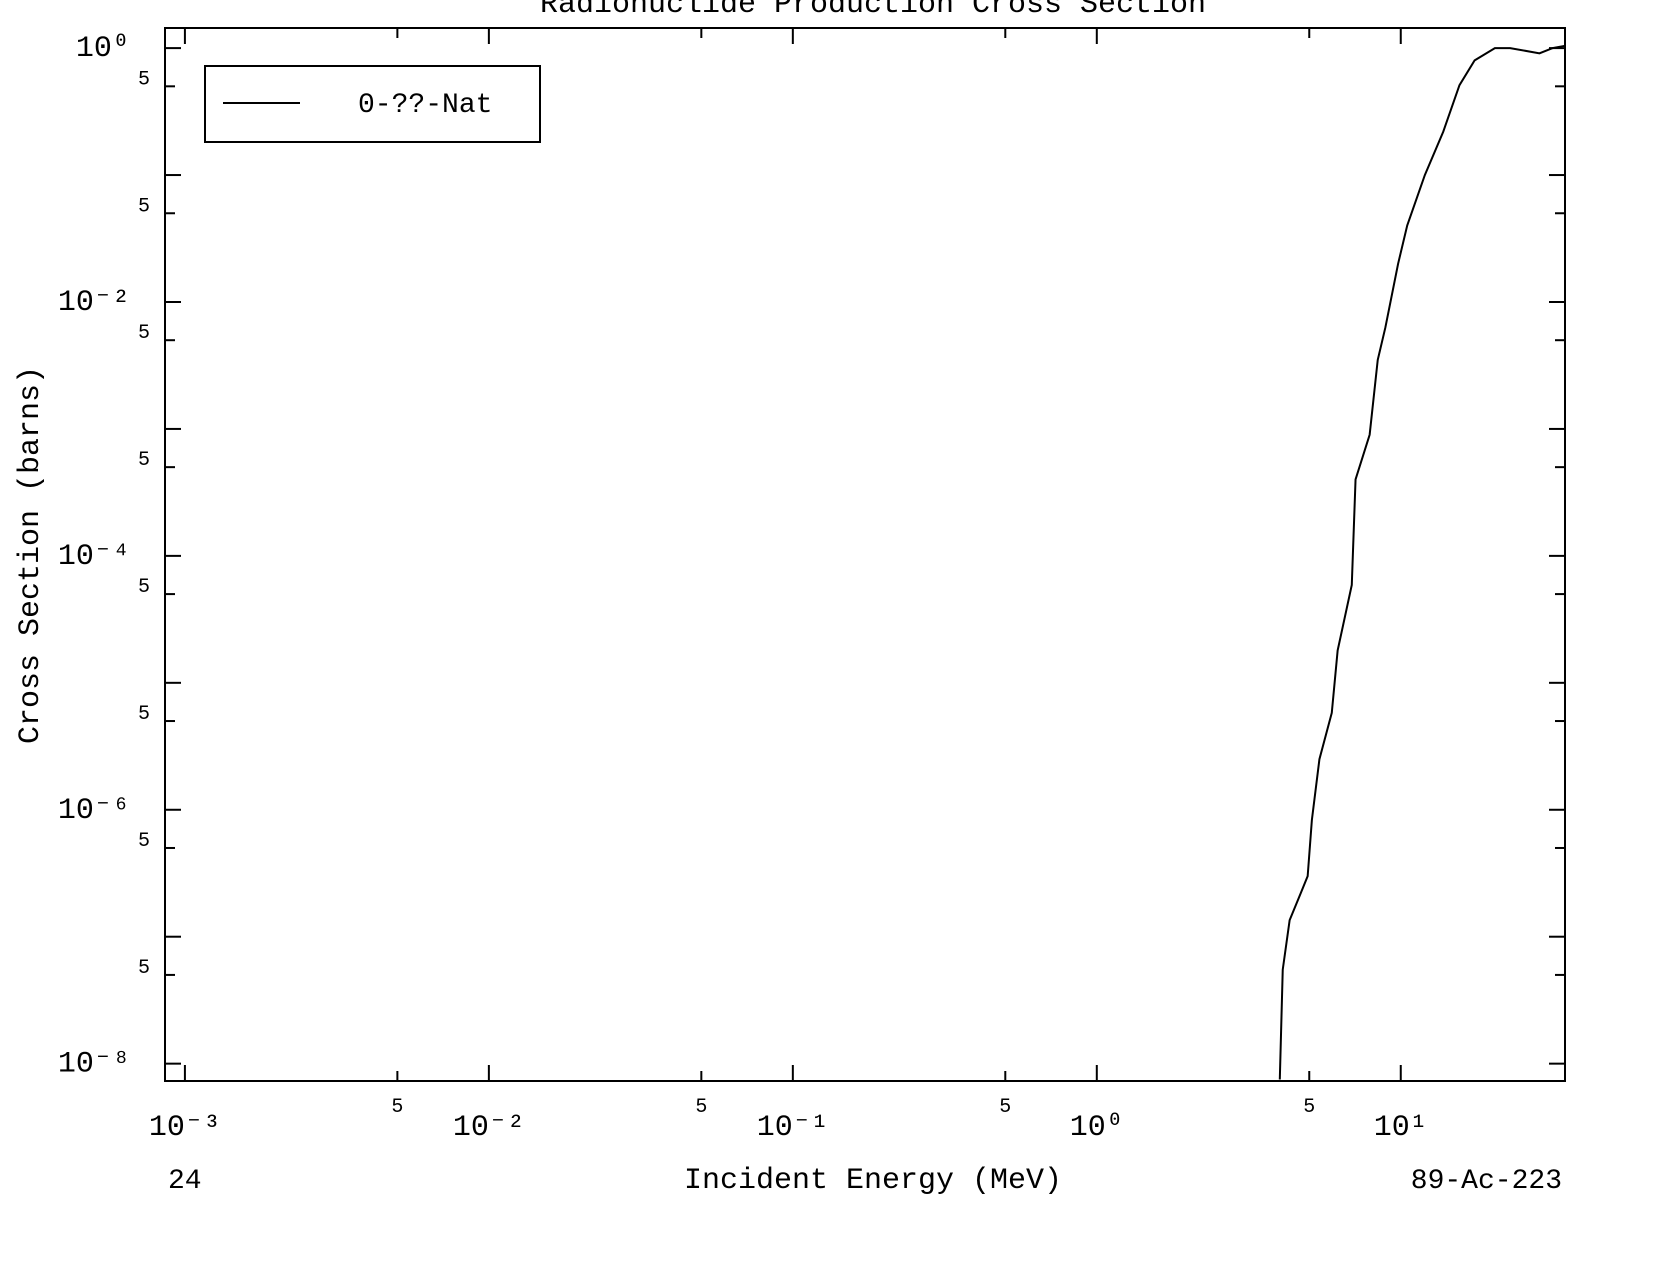 This screenshot has height=1275, width=1667. What do you see at coordinates (94, 303) in the screenshot?
I see `y-tick-label: 10⁻²` at bounding box center [94, 303].